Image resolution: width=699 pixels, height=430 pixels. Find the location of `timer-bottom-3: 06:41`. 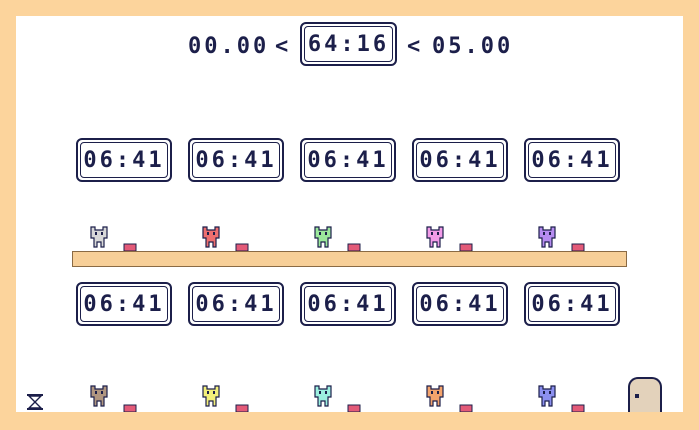

timer-bottom-3: 06:41 is located at coordinates (348, 304).